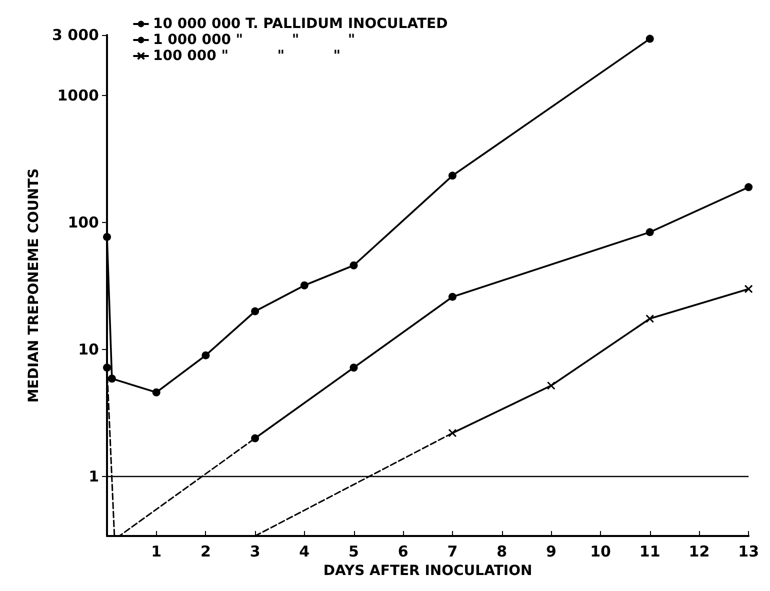 This screenshot has height=591, width=770. Describe the element at coordinates (300, 24) in the screenshot. I see `legend-label: 10 000 000 T. PALLIDUM INOCULATED` at that location.